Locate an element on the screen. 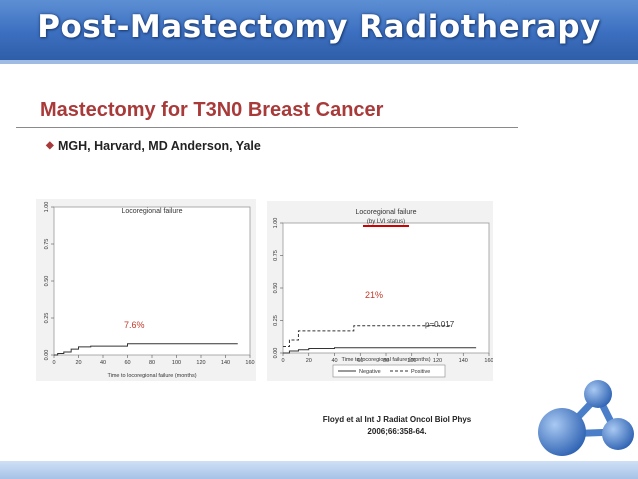 The width and height of the screenshot is (638, 479). legend-label-positive: Positive is located at coordinates (420, 372).